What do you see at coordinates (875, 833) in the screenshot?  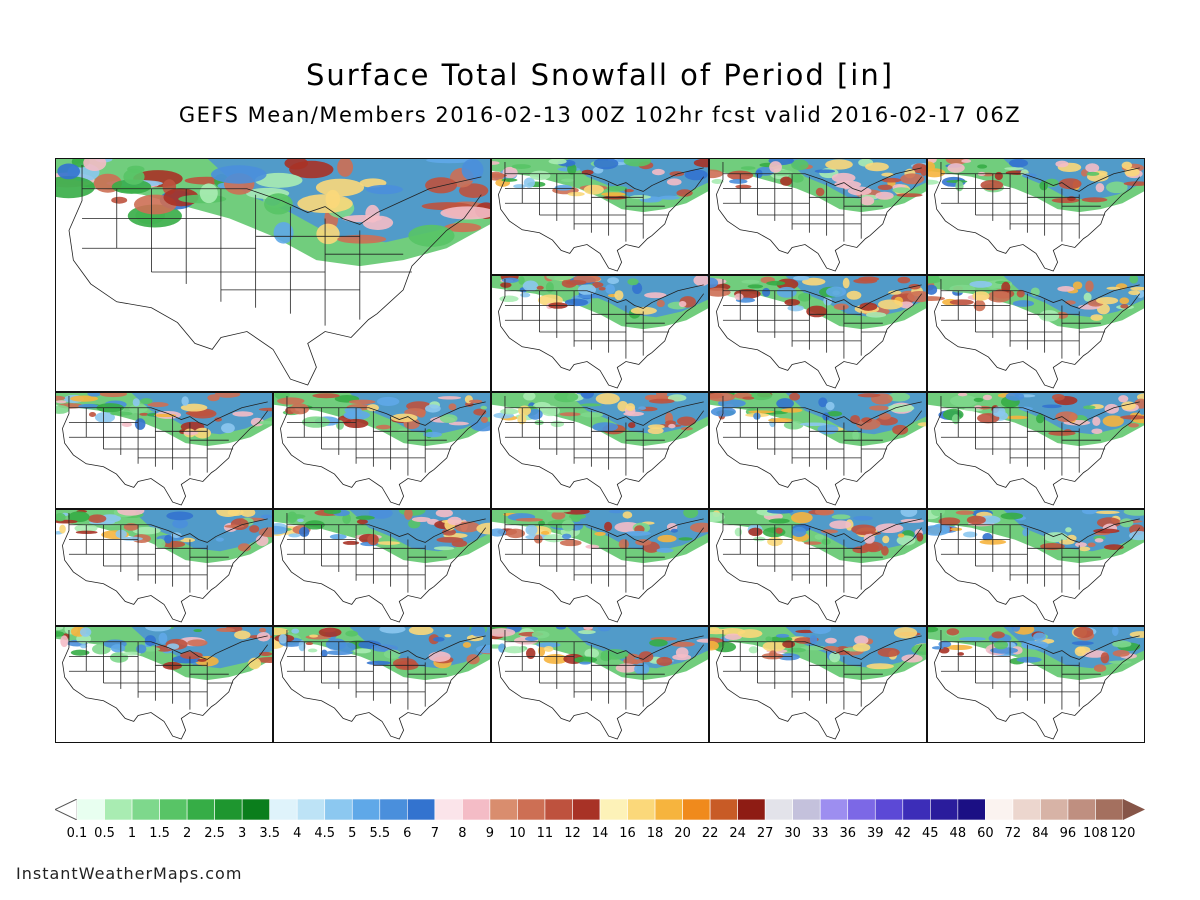 I see `colorbar-tick-label: 39` at bounding box center [875, 833].